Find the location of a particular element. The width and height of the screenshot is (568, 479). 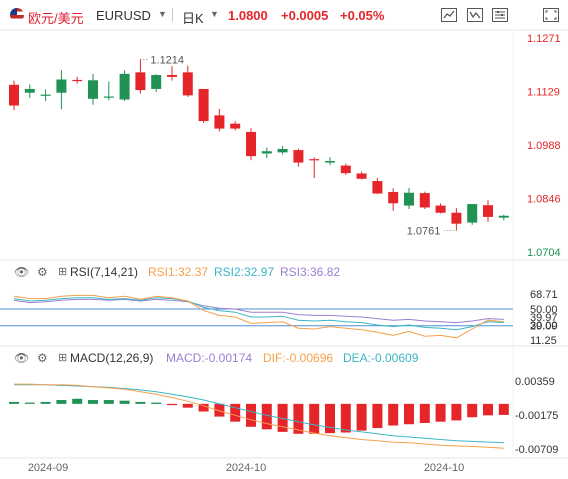

rsi-axis-label: 29.09 is located at coordinates (544, 327).